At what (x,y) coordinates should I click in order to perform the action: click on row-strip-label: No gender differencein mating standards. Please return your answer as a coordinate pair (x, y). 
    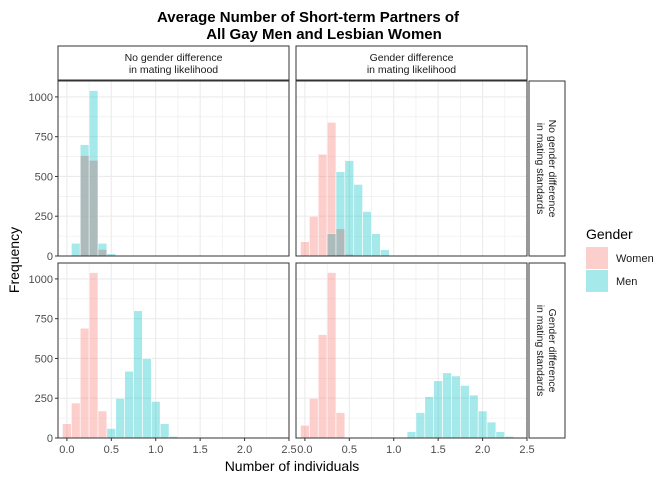
    Looking at the image, I should click on (546, 169).